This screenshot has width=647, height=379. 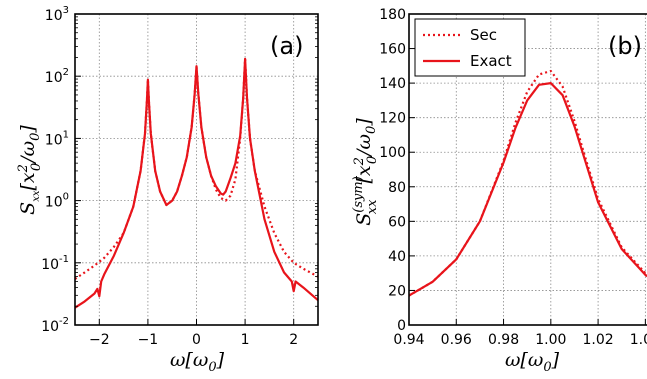 What do you see at coordinates (57, 76) in the screenshot?
I see `panel-a-ytick-label: 10²` at bounding box center [57, 76].